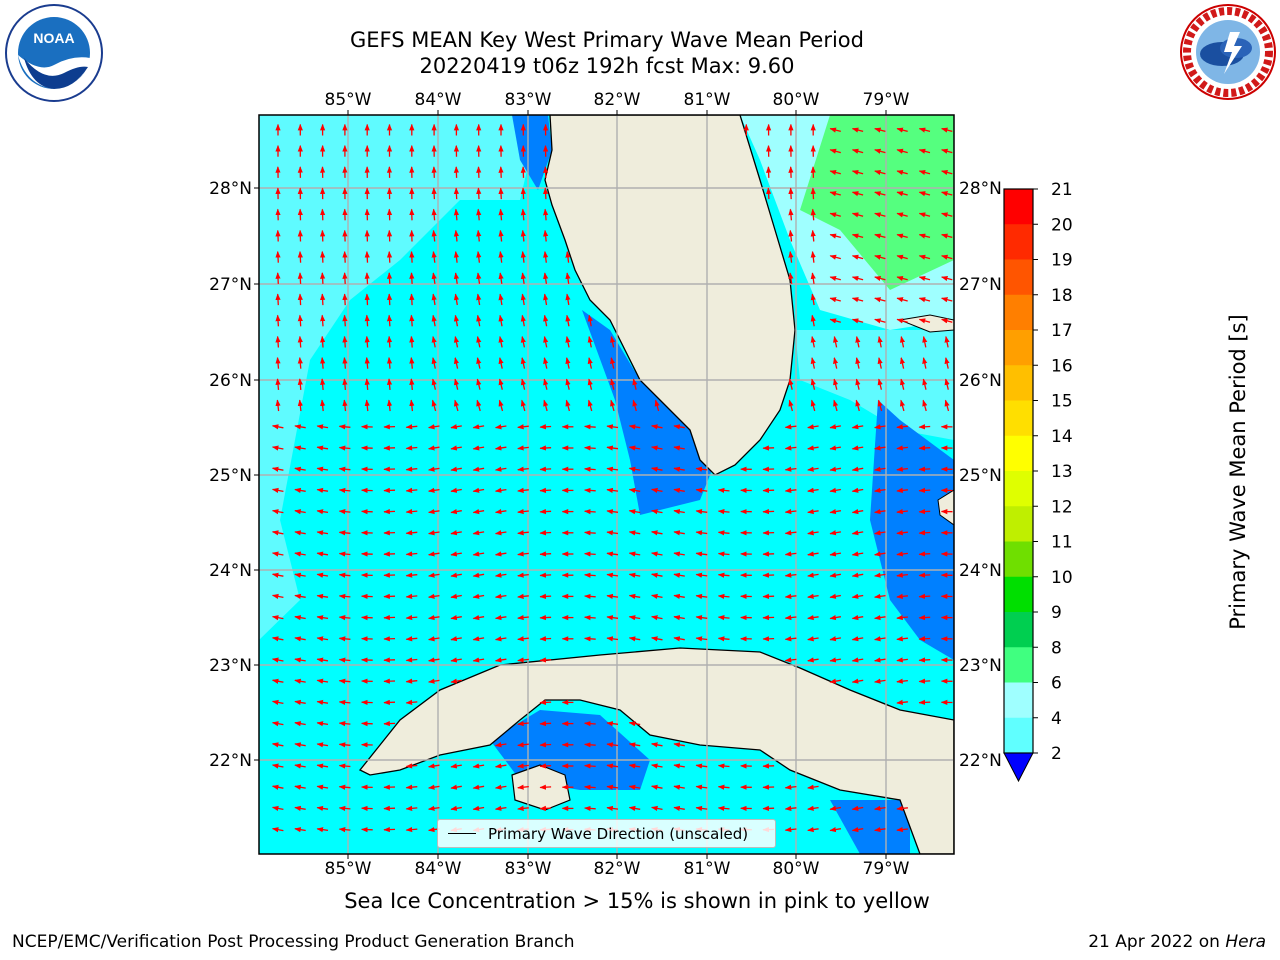 The image size is (1280, 960). What do you see at coordinates (54, 53) in the screenshot?
I see `noaa-logo: NOAA` at bounding box center [54, 53].